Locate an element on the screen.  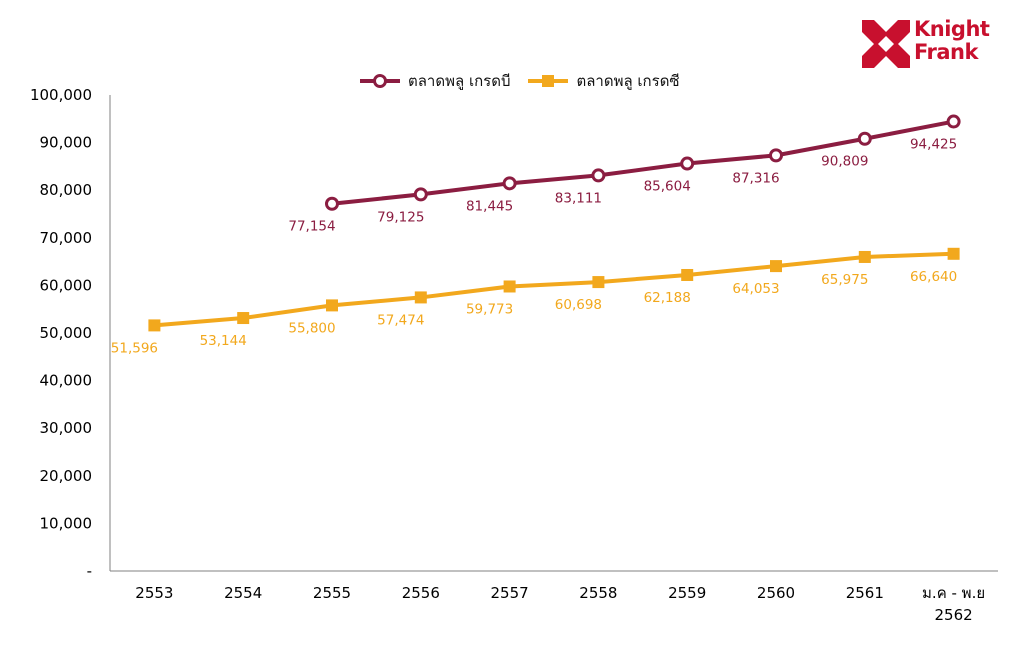
x-tick-label: 2559 is located at coordinates (687, 593).